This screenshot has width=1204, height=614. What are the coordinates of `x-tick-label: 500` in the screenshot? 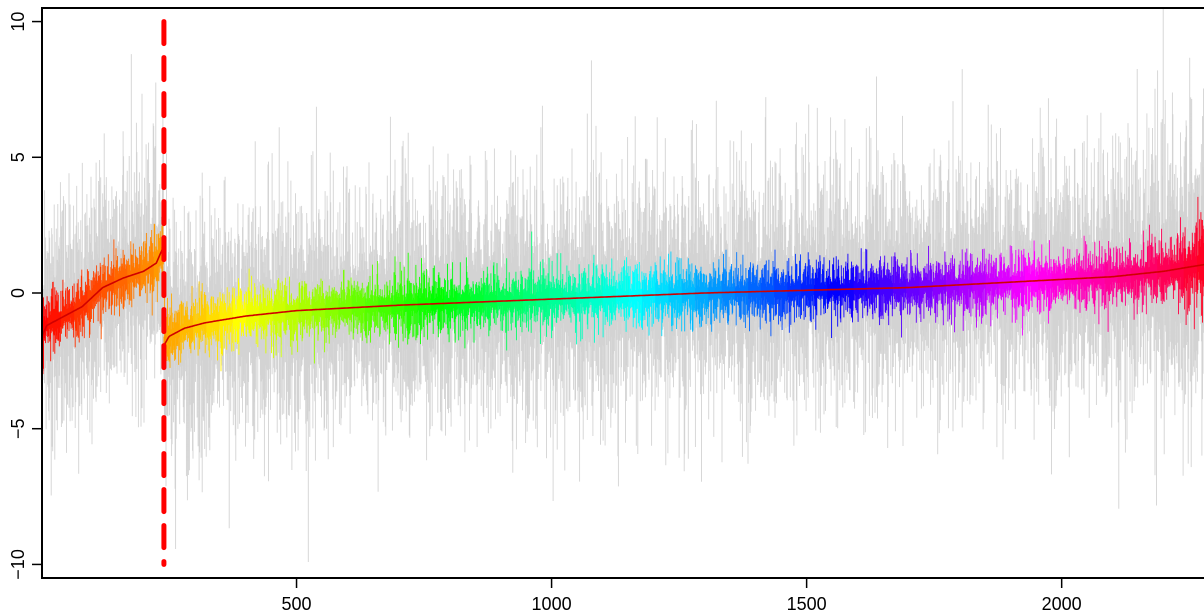 It's located at (297, 604).